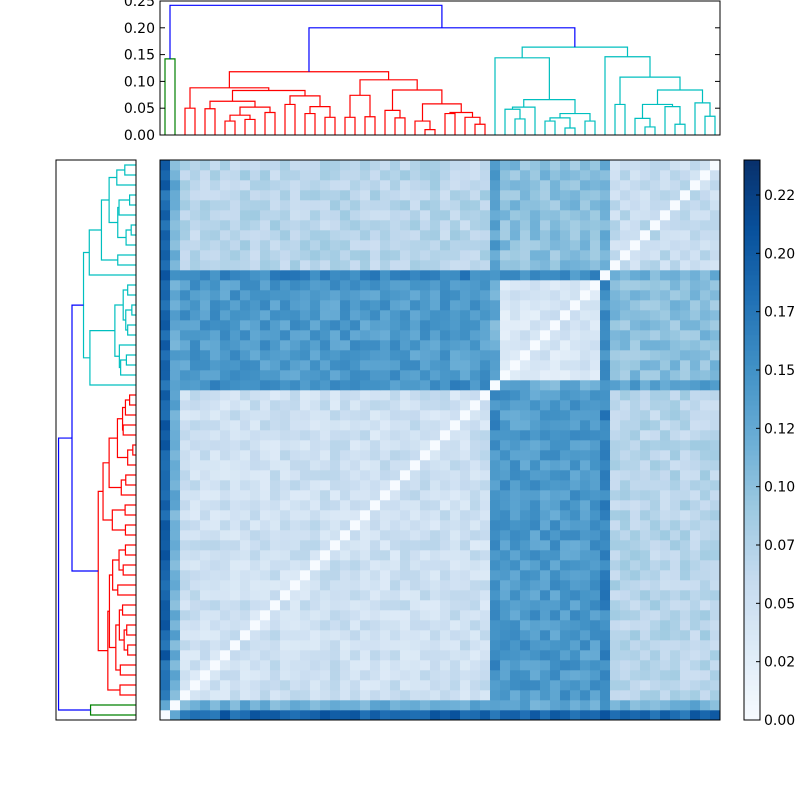 This screenshot has width=800, height=804. I want to click on dendrogram-link, so click(85, 438).